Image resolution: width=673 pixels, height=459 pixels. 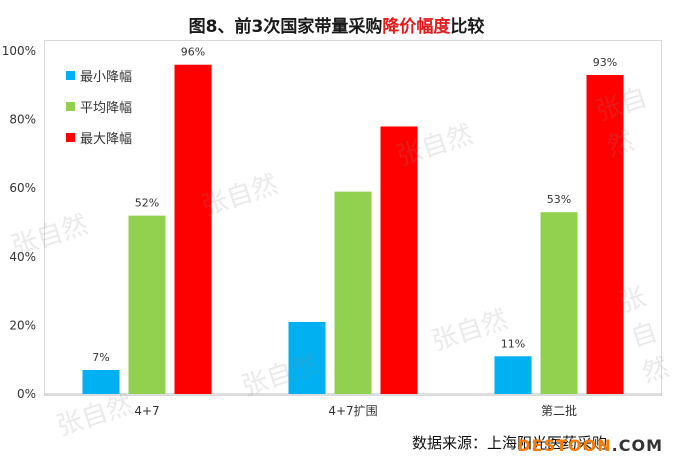 I want to click on legend: 最小降幅平均降幅最大降幅, so click(x=99, y=106).